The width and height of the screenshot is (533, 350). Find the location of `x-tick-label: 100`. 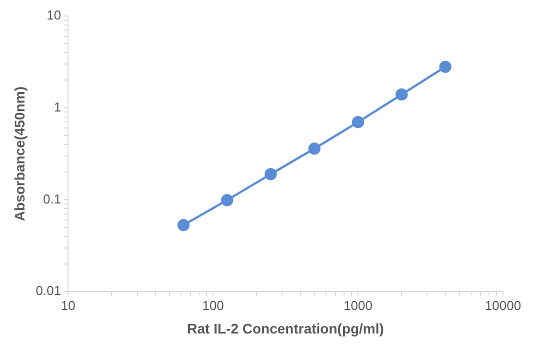

x-tick-label: 100 is located at coordinates (213, 305).